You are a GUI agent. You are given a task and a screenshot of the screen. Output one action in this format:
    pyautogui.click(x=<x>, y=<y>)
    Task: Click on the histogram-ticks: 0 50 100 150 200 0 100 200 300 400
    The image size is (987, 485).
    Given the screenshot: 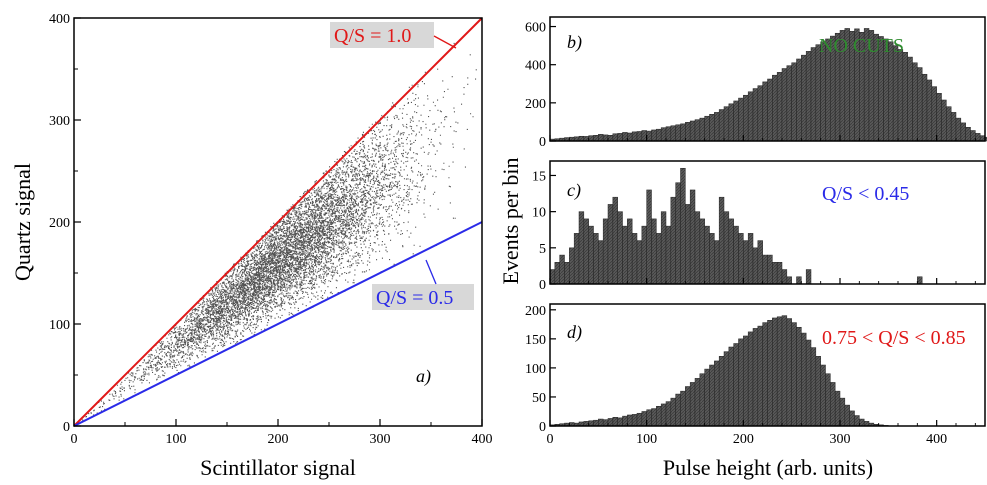 What is the action you would take?
    pyautogui.click(x=750, y=375)
    